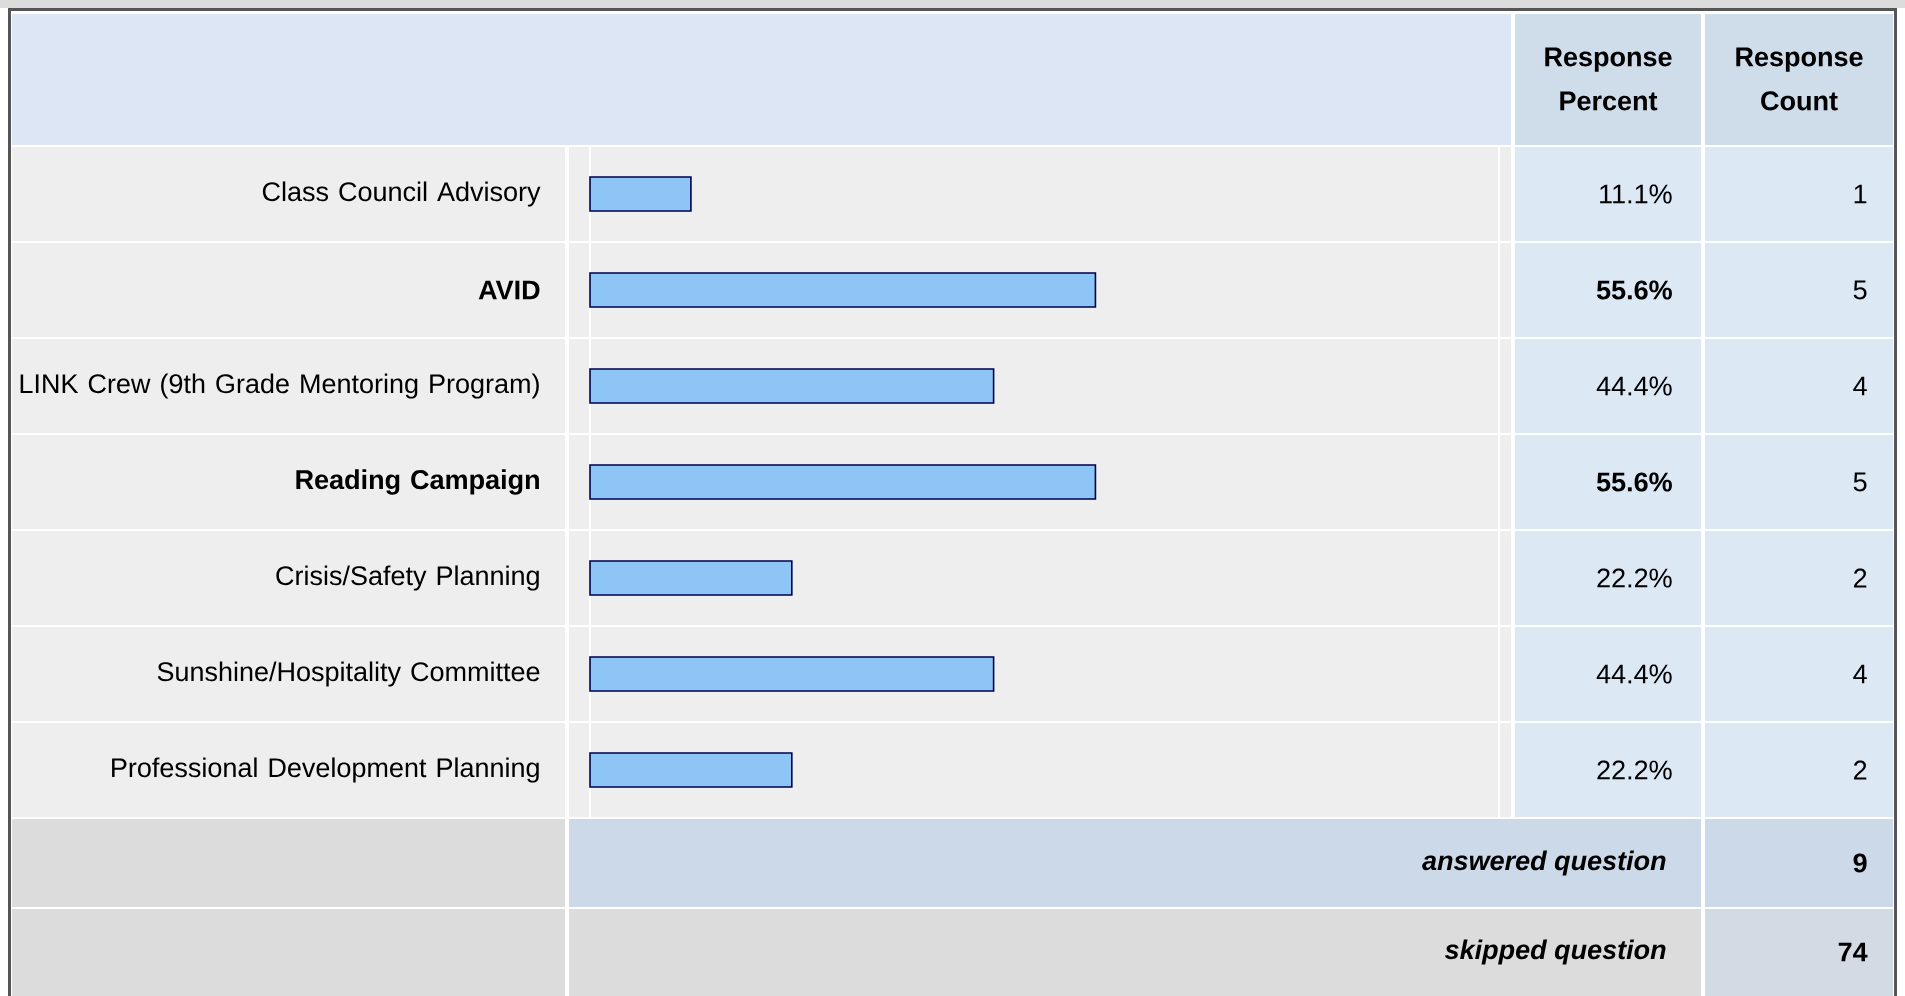 The width and height of the screenshot is (1905, 996). I want to click on y-tick-label: Crisis/Safety Planning, so click(407, 578).